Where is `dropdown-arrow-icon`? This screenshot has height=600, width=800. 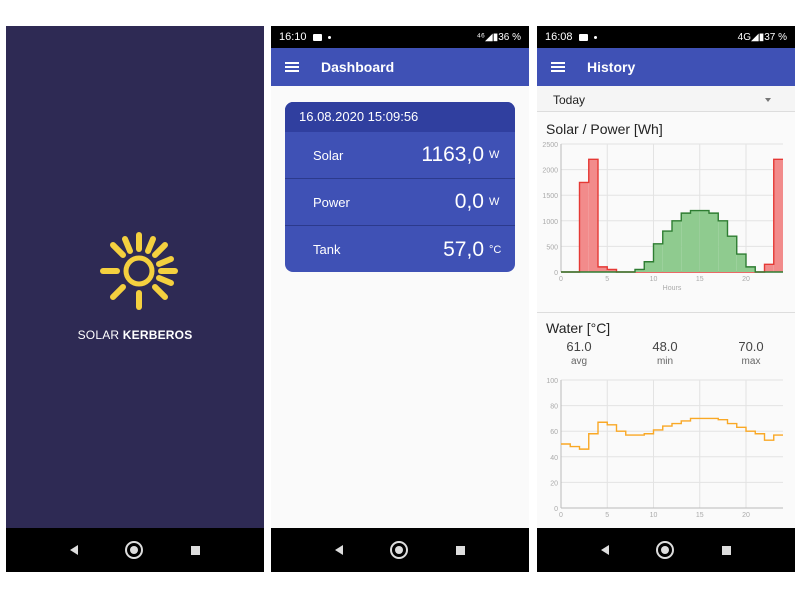 dropdown-arrow-icon is located at coordinates (768, 100).